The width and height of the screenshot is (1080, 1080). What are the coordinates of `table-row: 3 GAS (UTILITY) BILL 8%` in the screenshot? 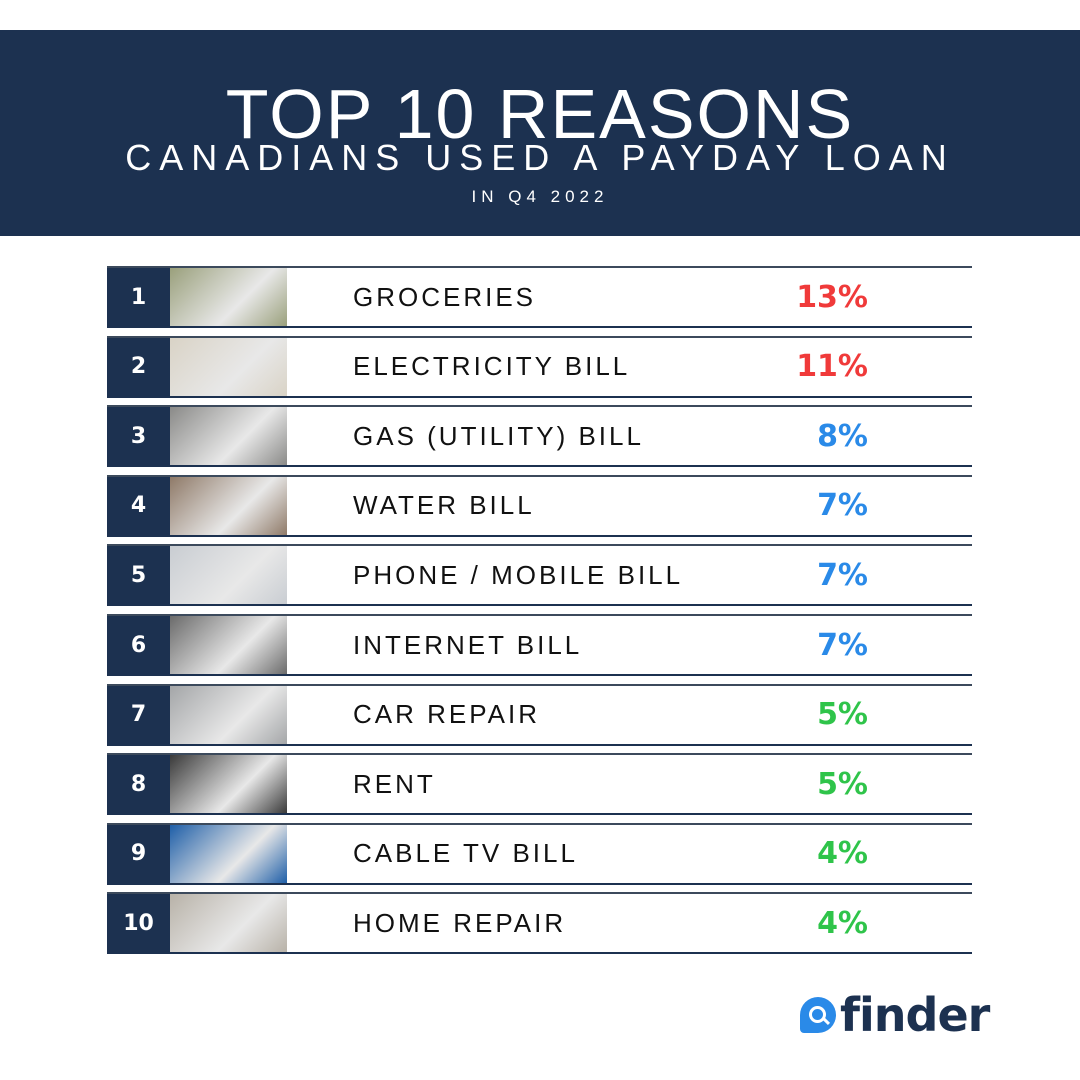 It's located at (539, 436).